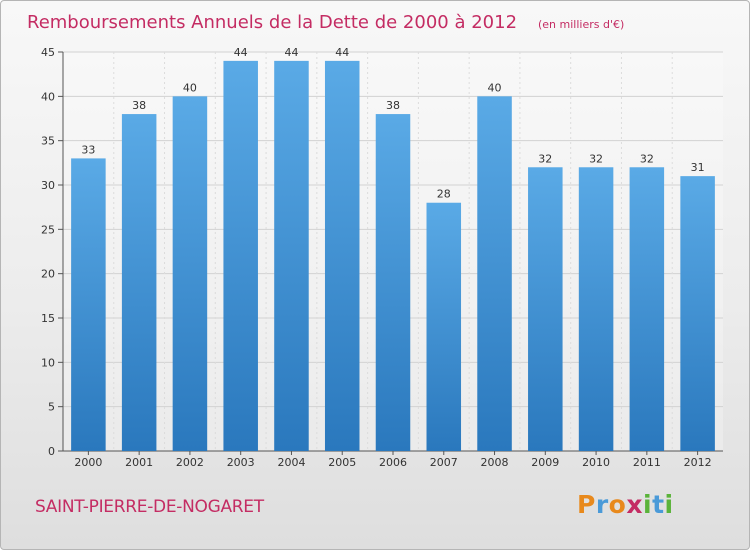  I want to click on x-tick-label-2009: 2009, so click(545, 462).